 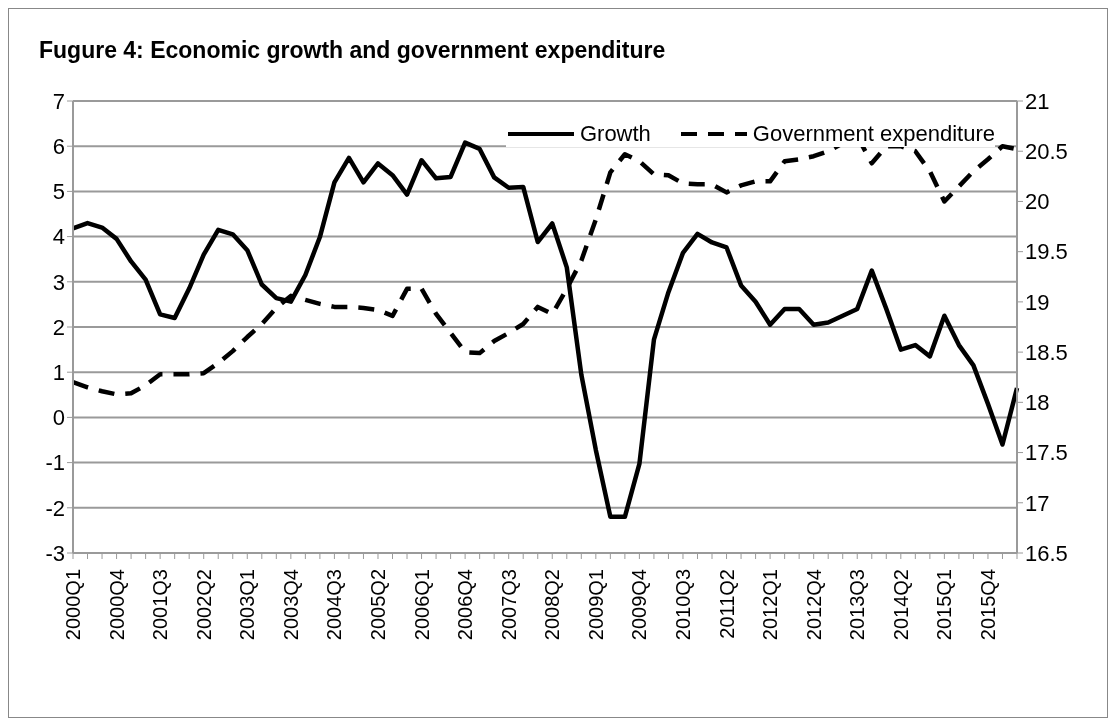 I want to click on y2-tick-label: 18, so click(x=1037, y=403).